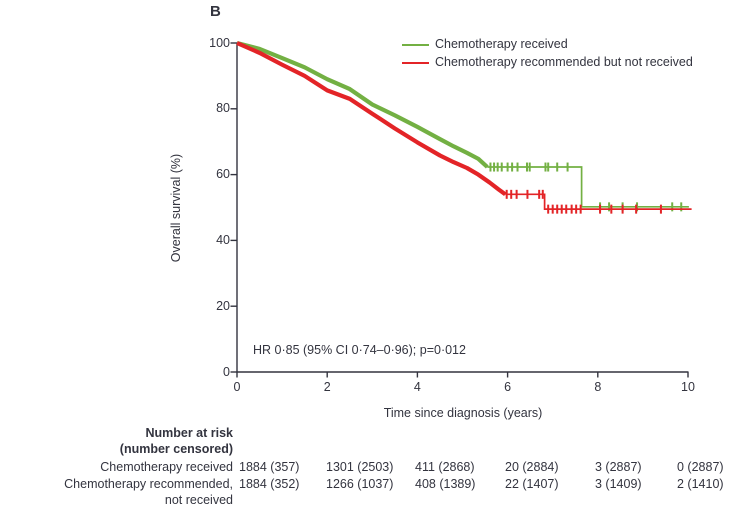 This screenshot has width=729, height=515. I want to click on risk-value-row0-t10: 0 (2887), so click(700, 467).